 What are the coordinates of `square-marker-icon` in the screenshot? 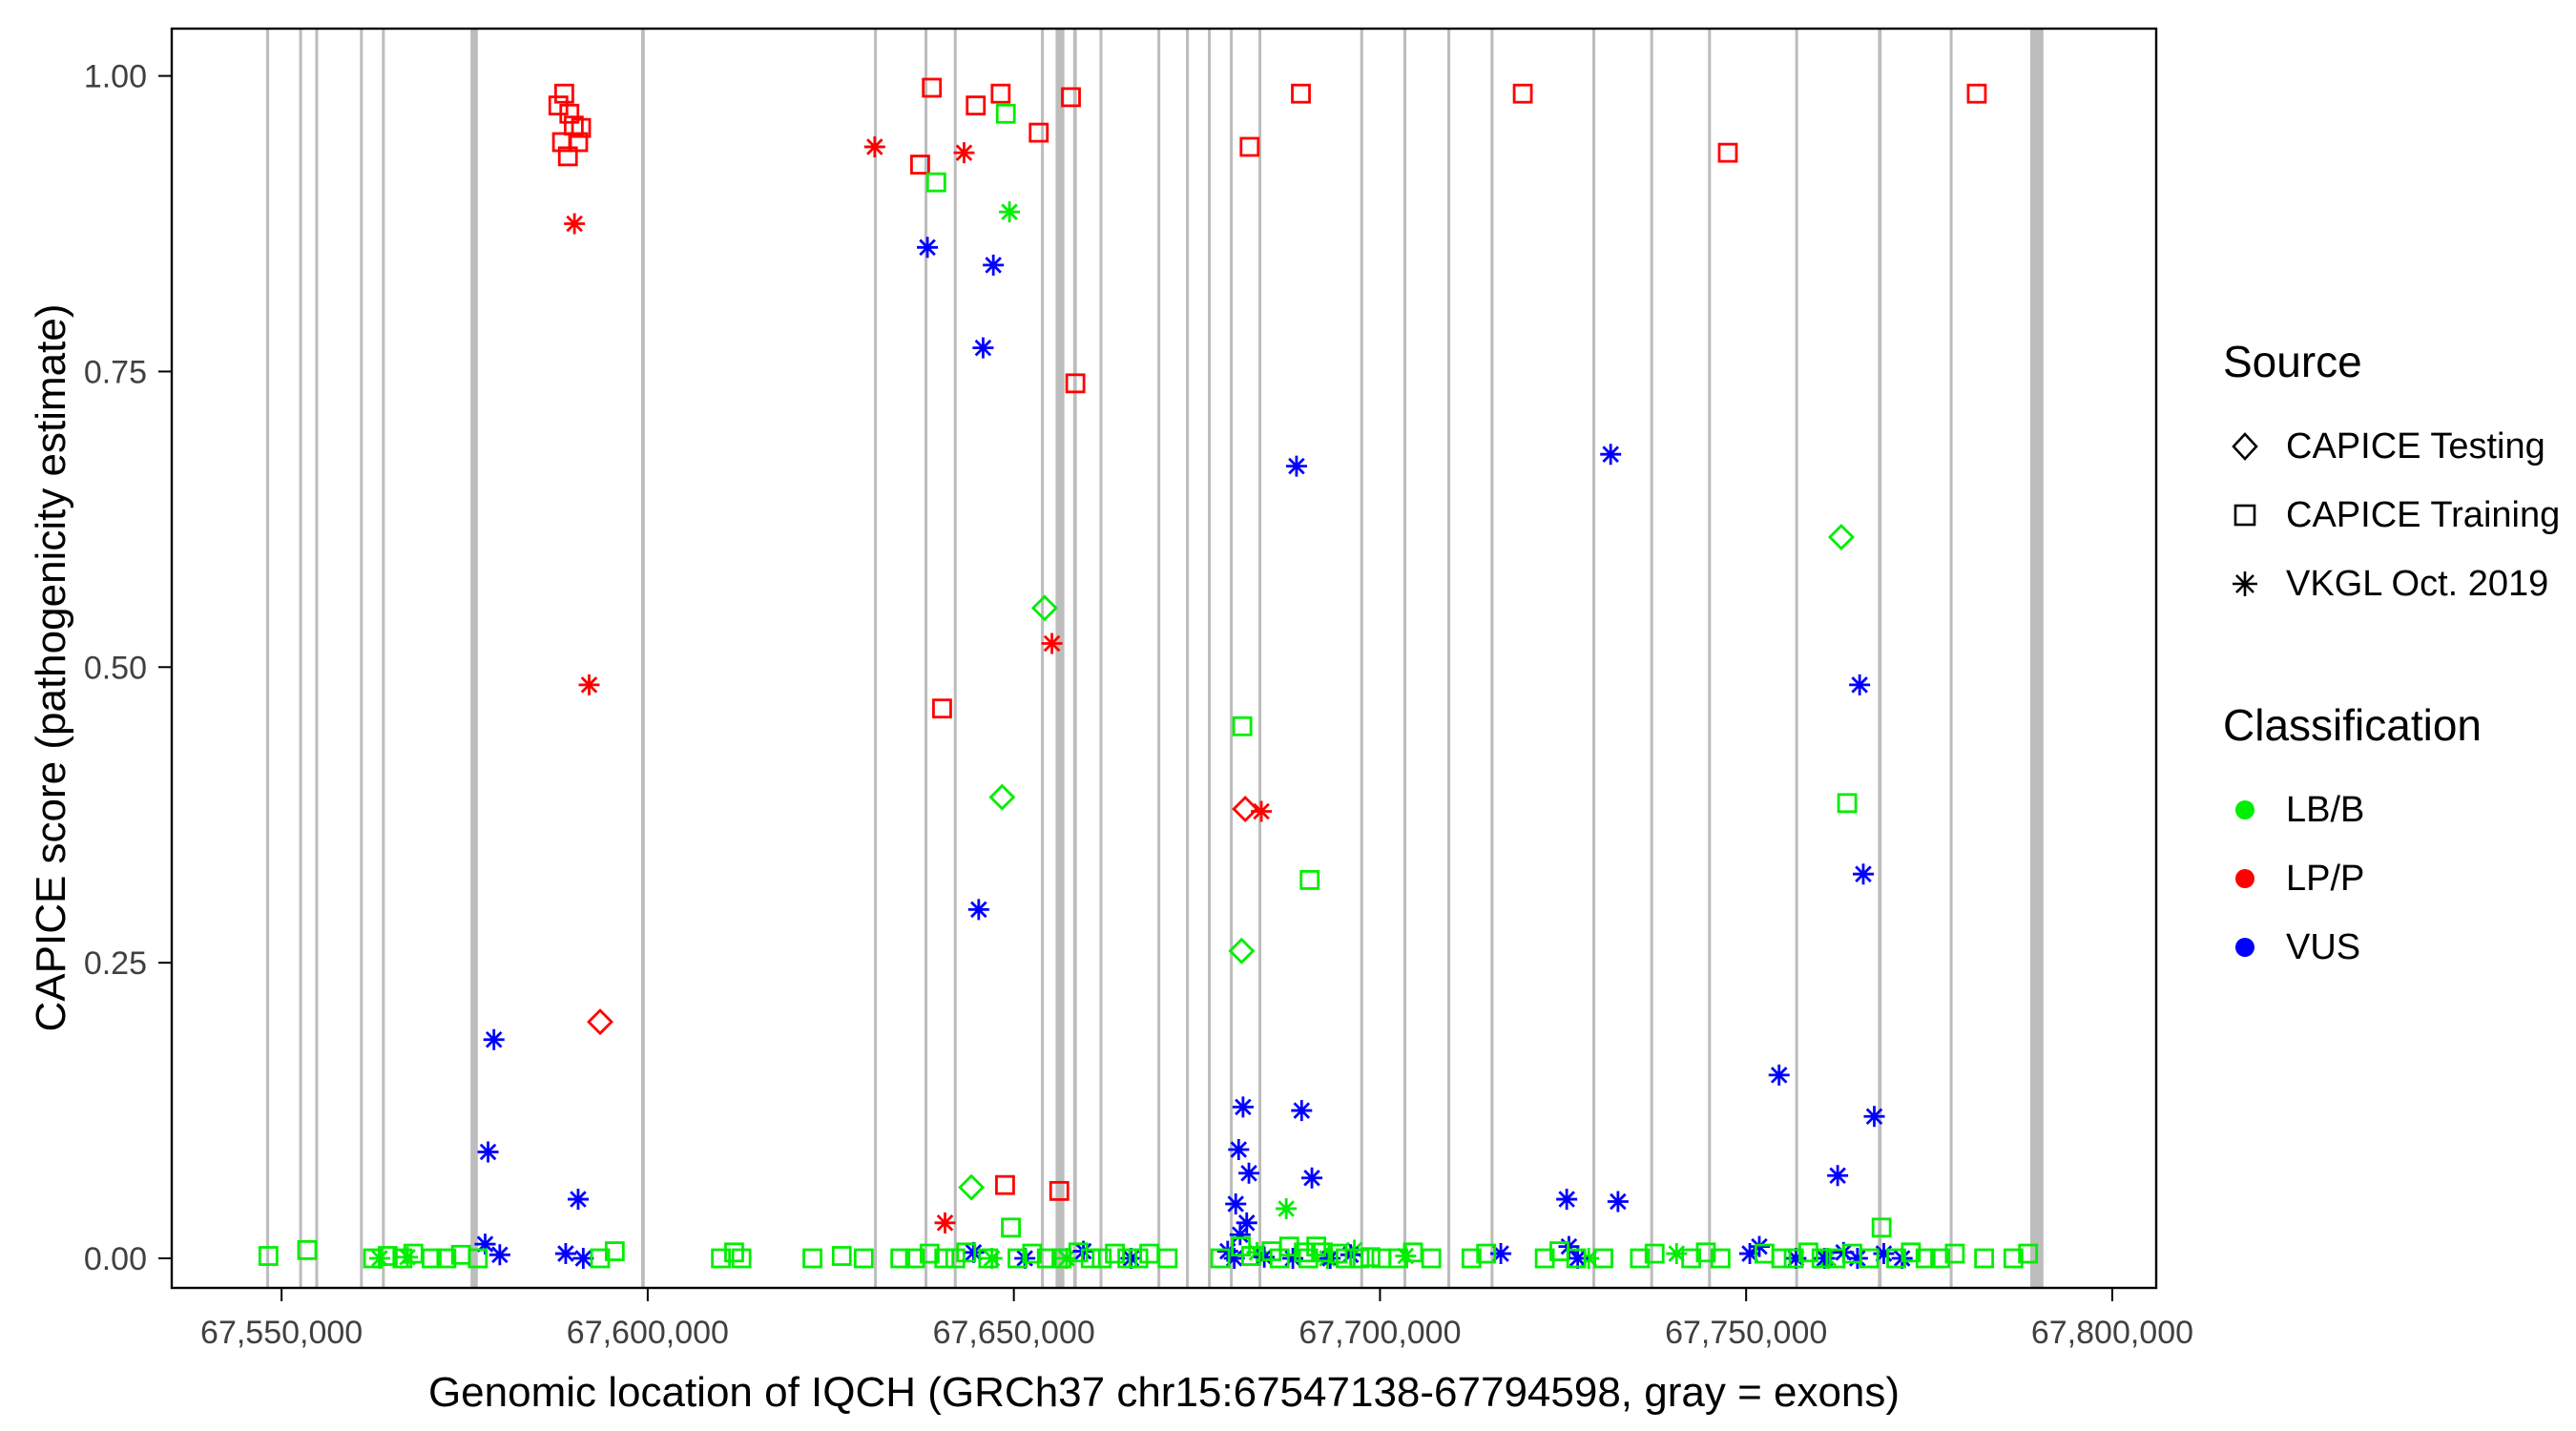 It's located at (2244, 515).